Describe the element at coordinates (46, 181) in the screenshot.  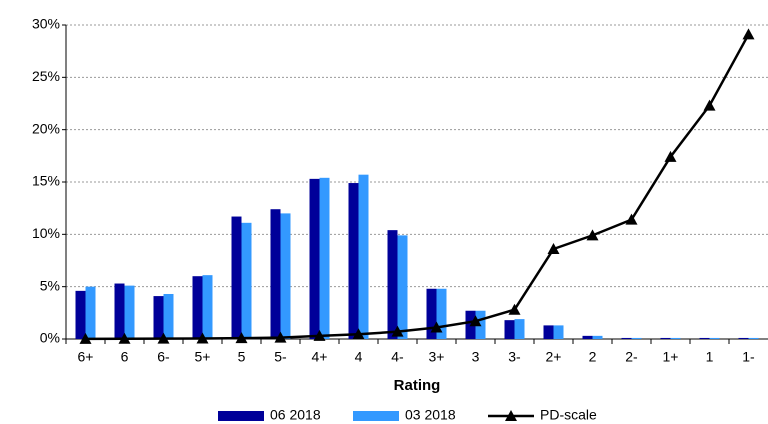
I see `y-tick-label: 15%` at that location.